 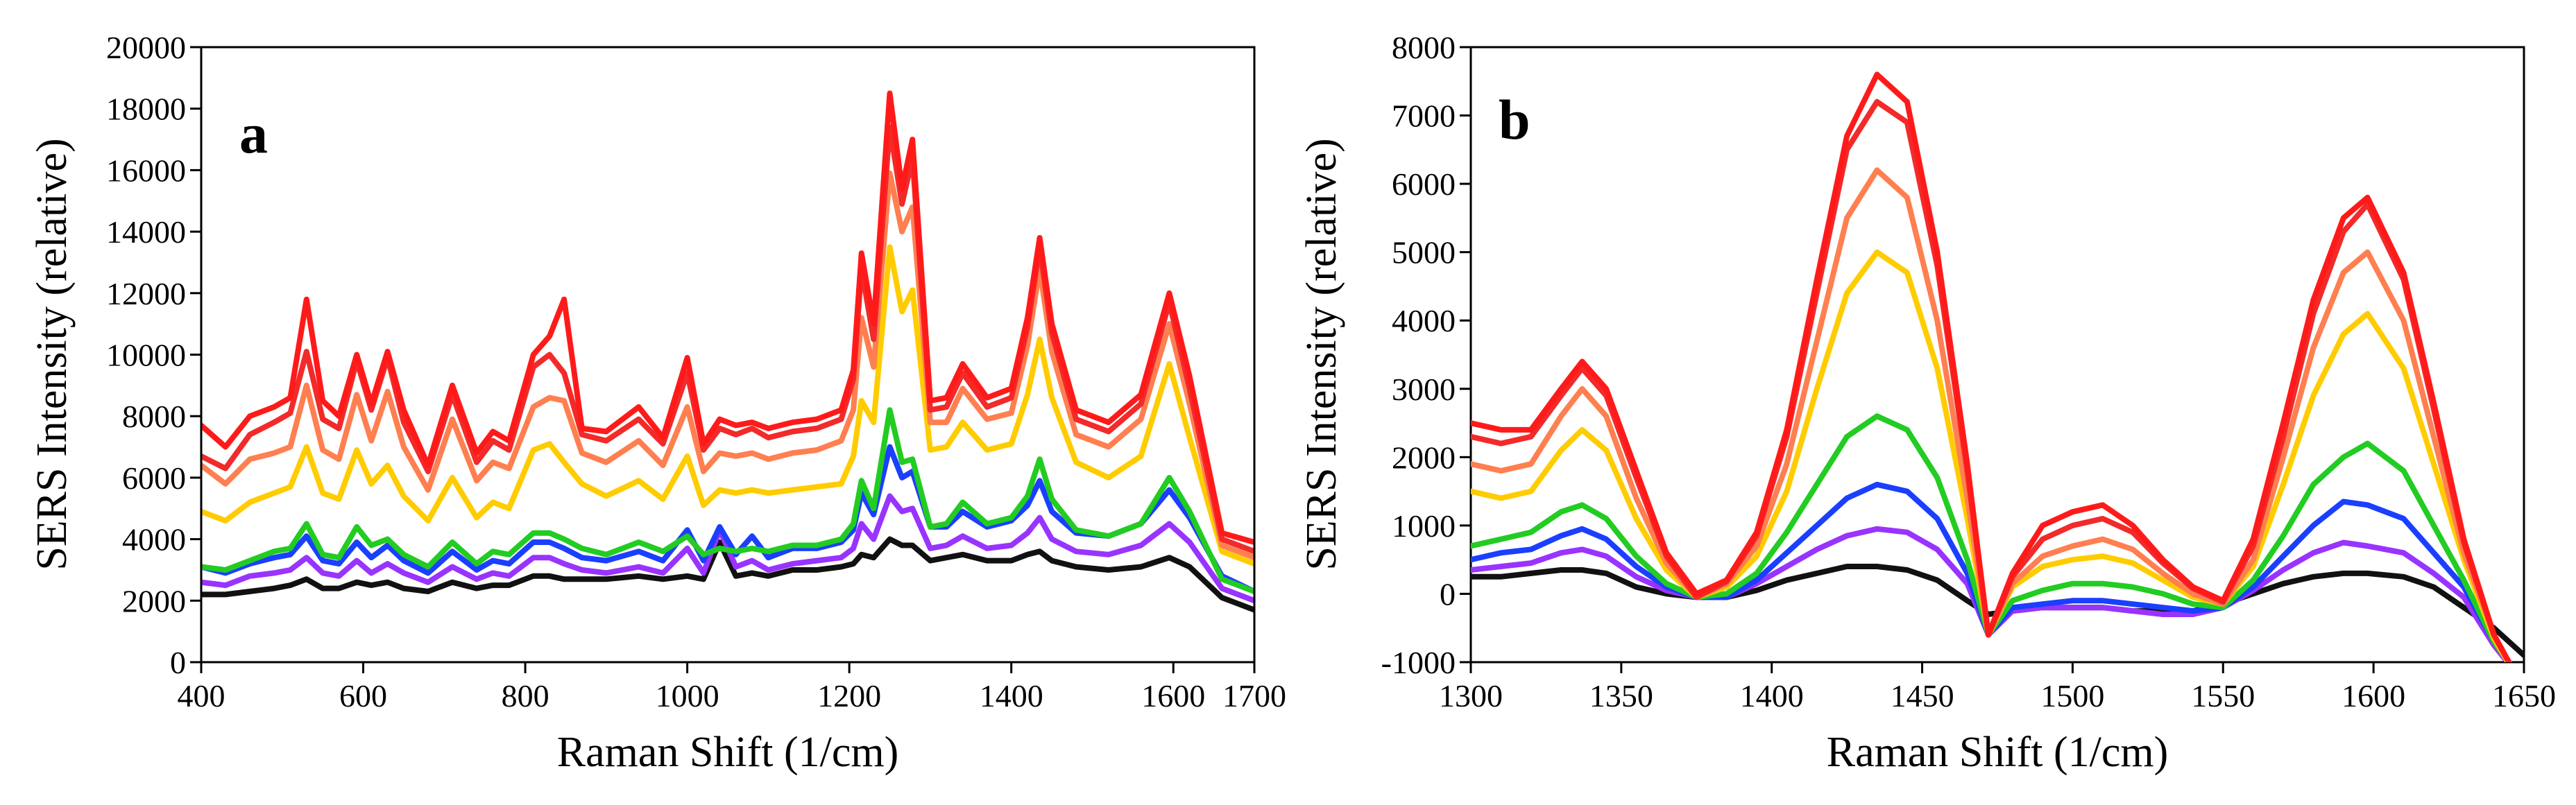 I want to click on y-tick-label: -1000, so click(x=1418, y=662).